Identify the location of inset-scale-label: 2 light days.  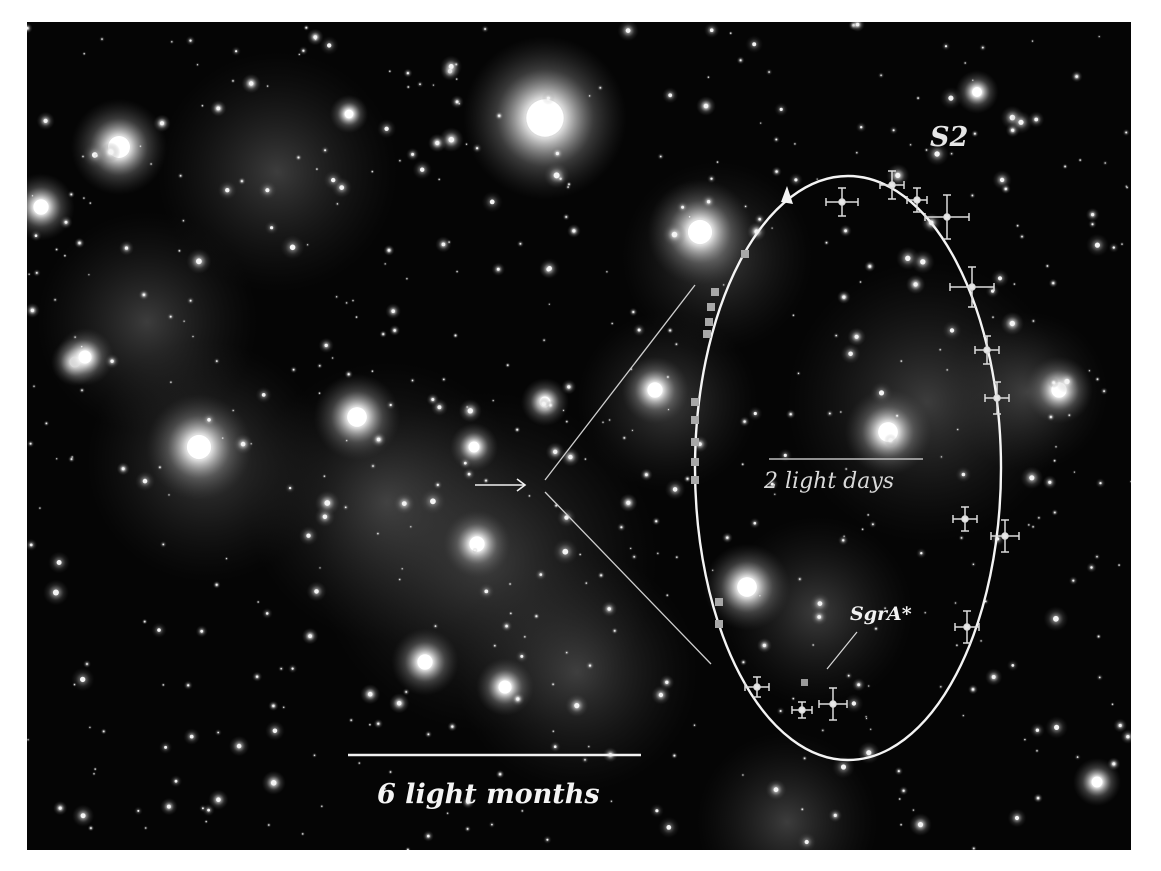
(828, 481).